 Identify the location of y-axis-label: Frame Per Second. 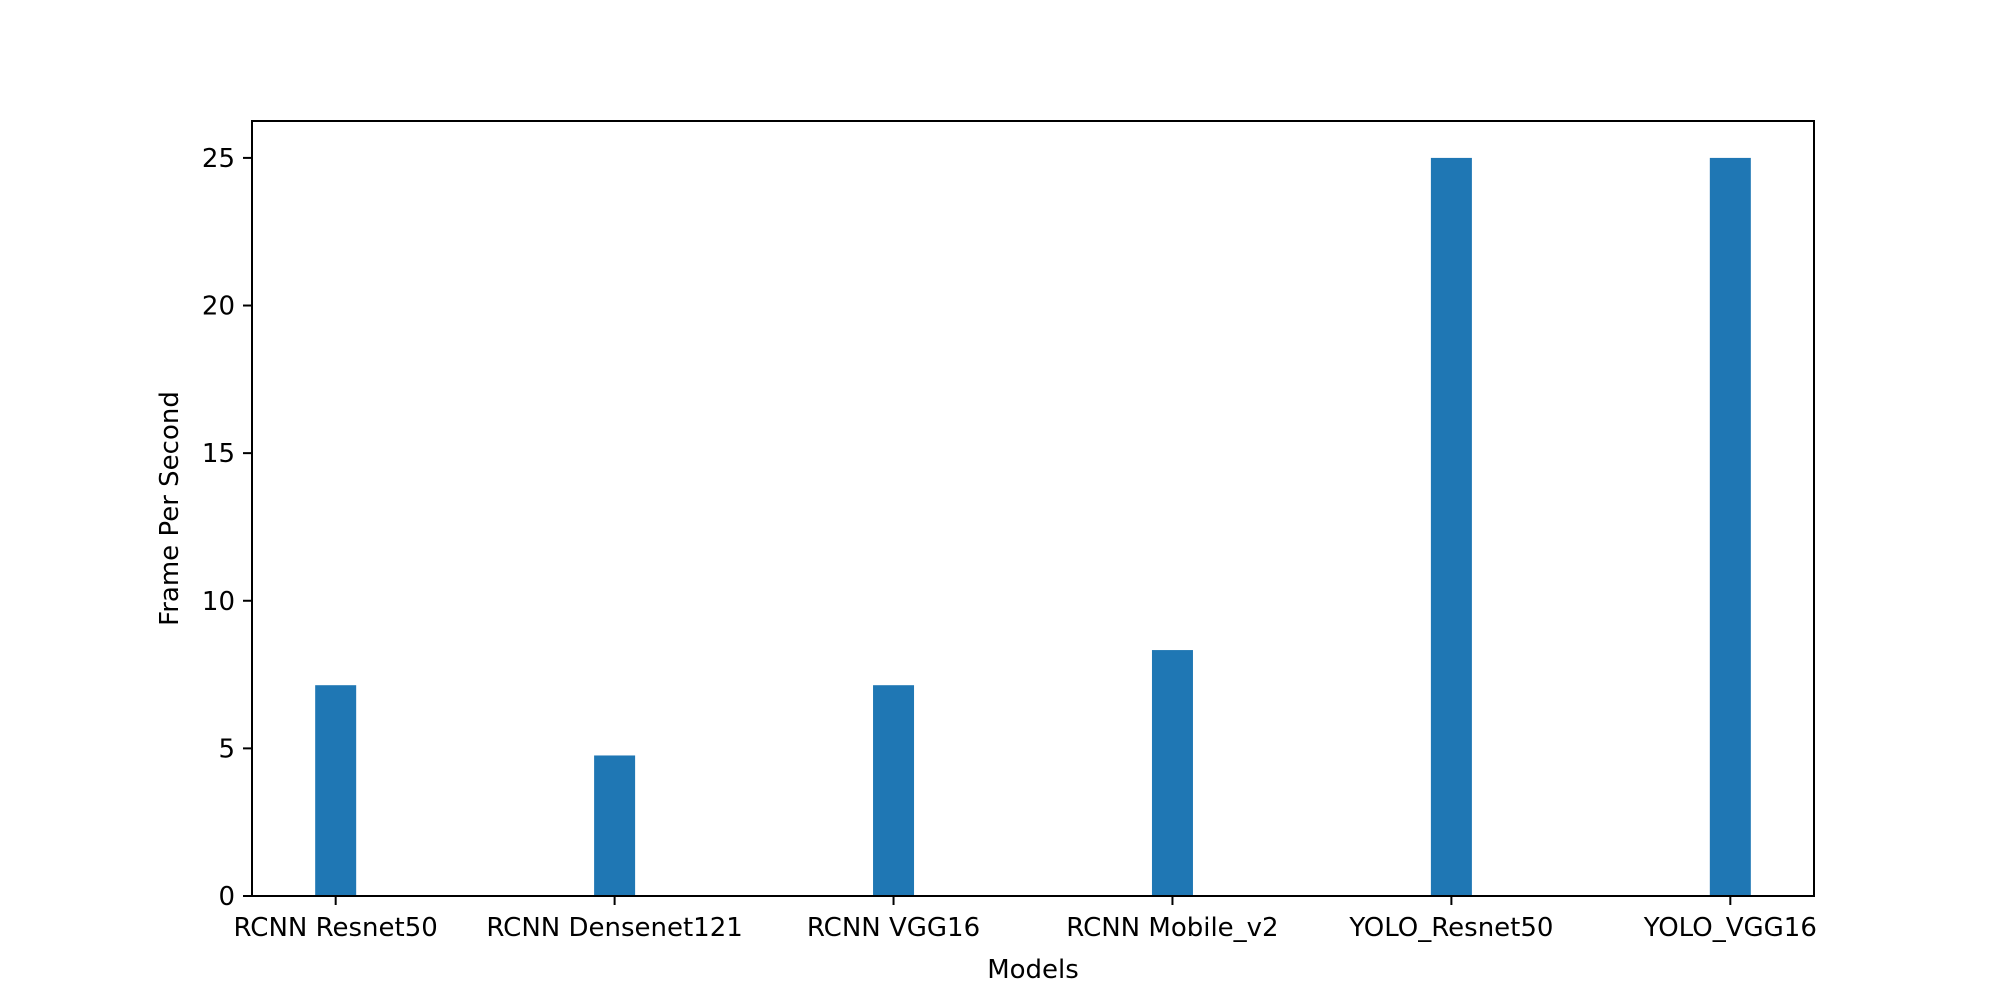
(170, 508).